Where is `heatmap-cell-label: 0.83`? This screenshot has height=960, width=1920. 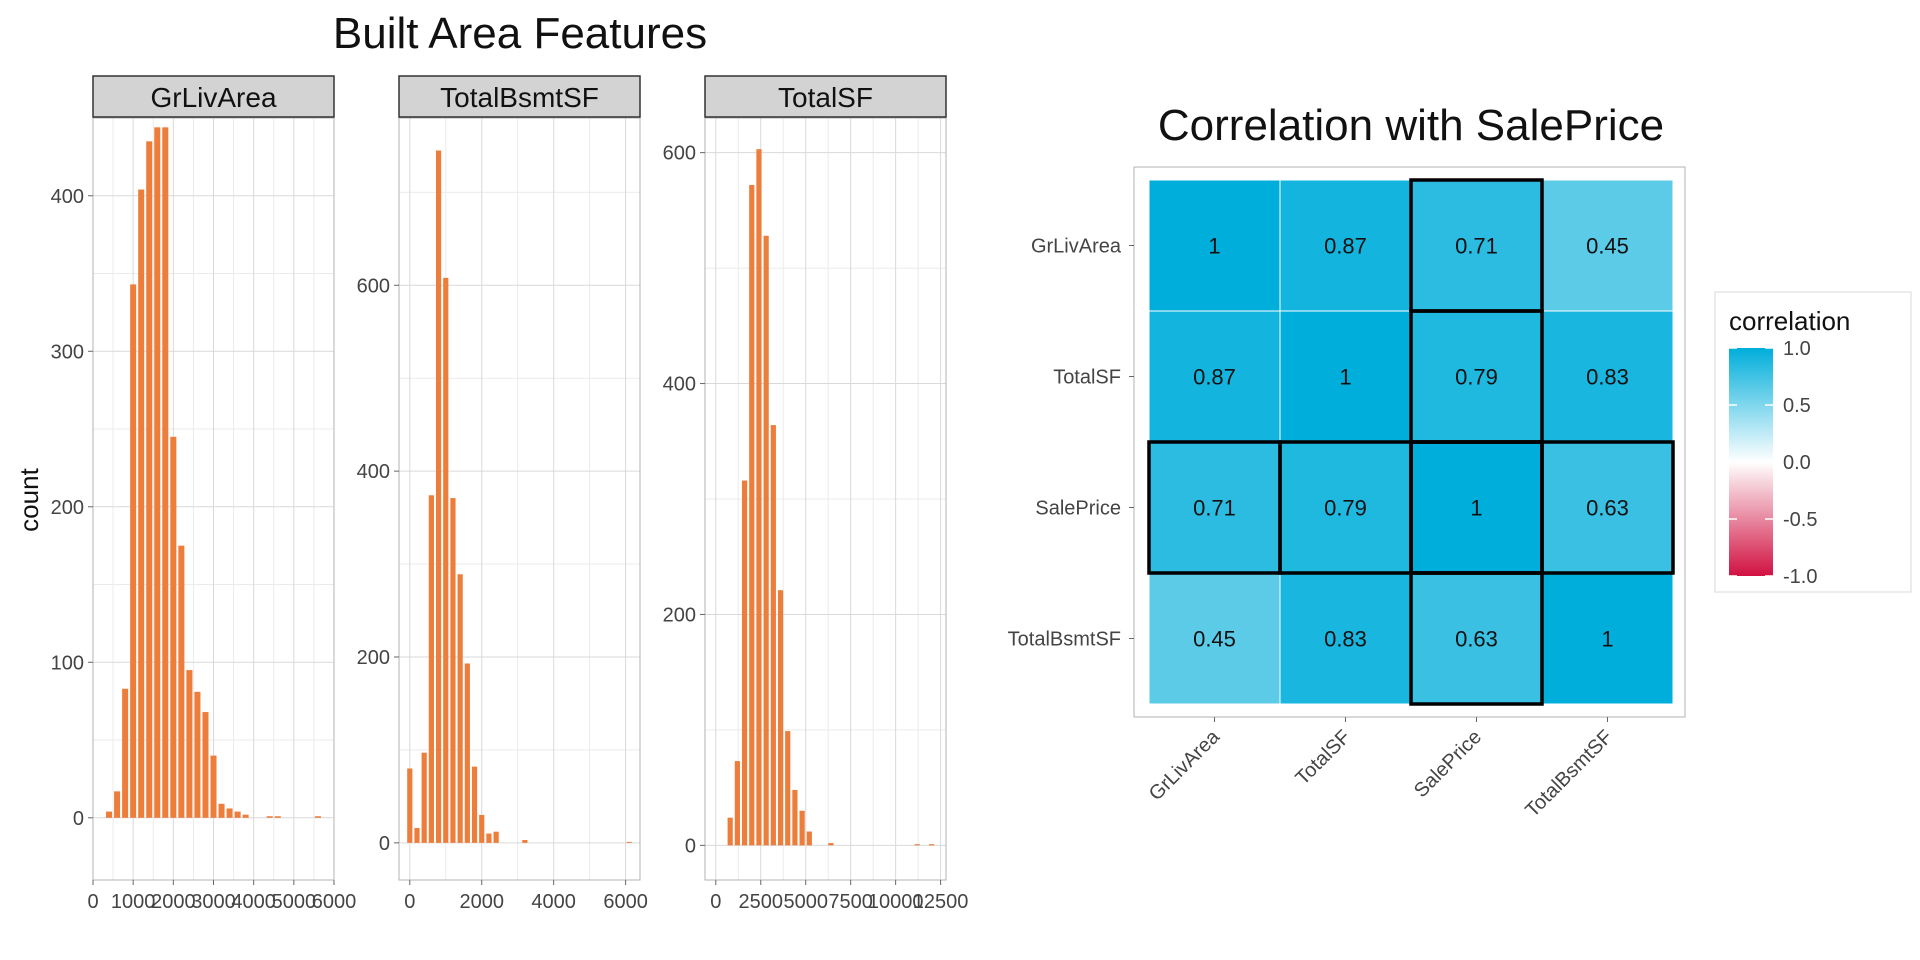
heatmap-cell-label: 0.83 is located at coordinates (1345, 639).